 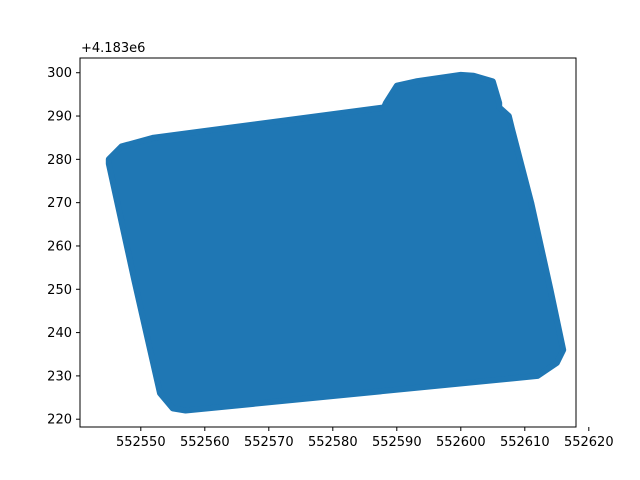 I want to click on y-tick-label: 230, so click(x=59, y=376).